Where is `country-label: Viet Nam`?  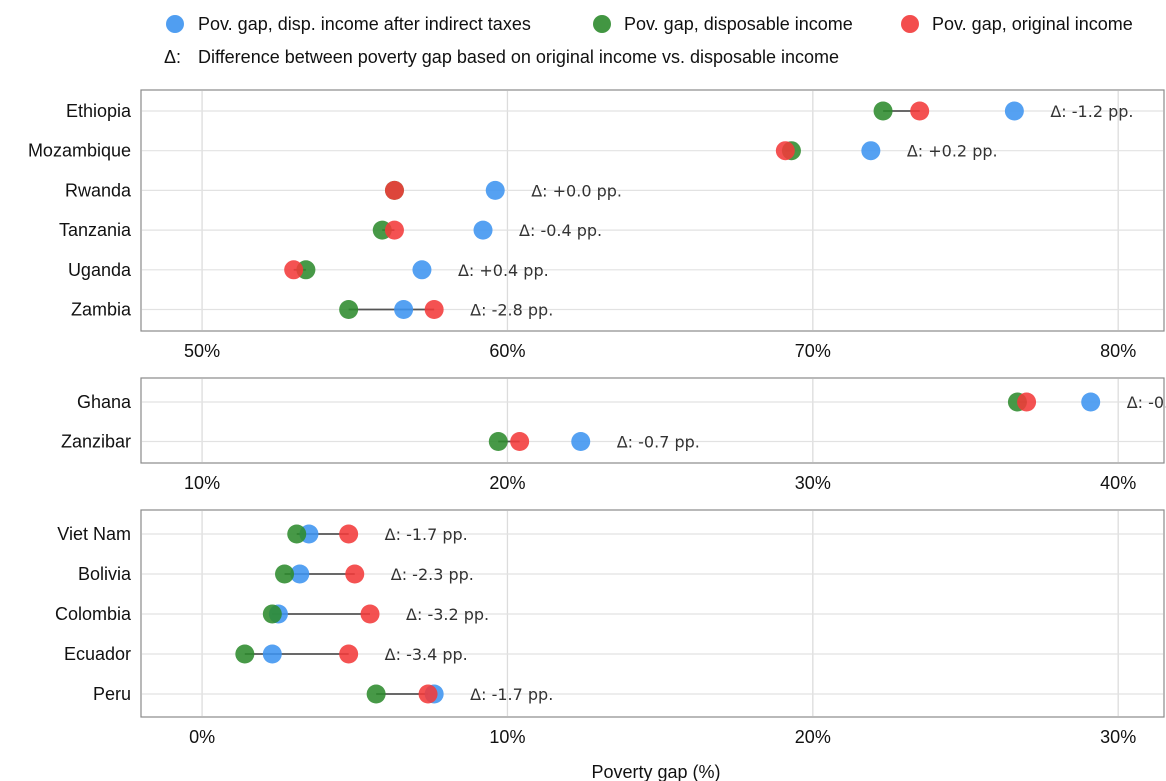
country-label: Viet Nam is located at coordinates (94, 534).